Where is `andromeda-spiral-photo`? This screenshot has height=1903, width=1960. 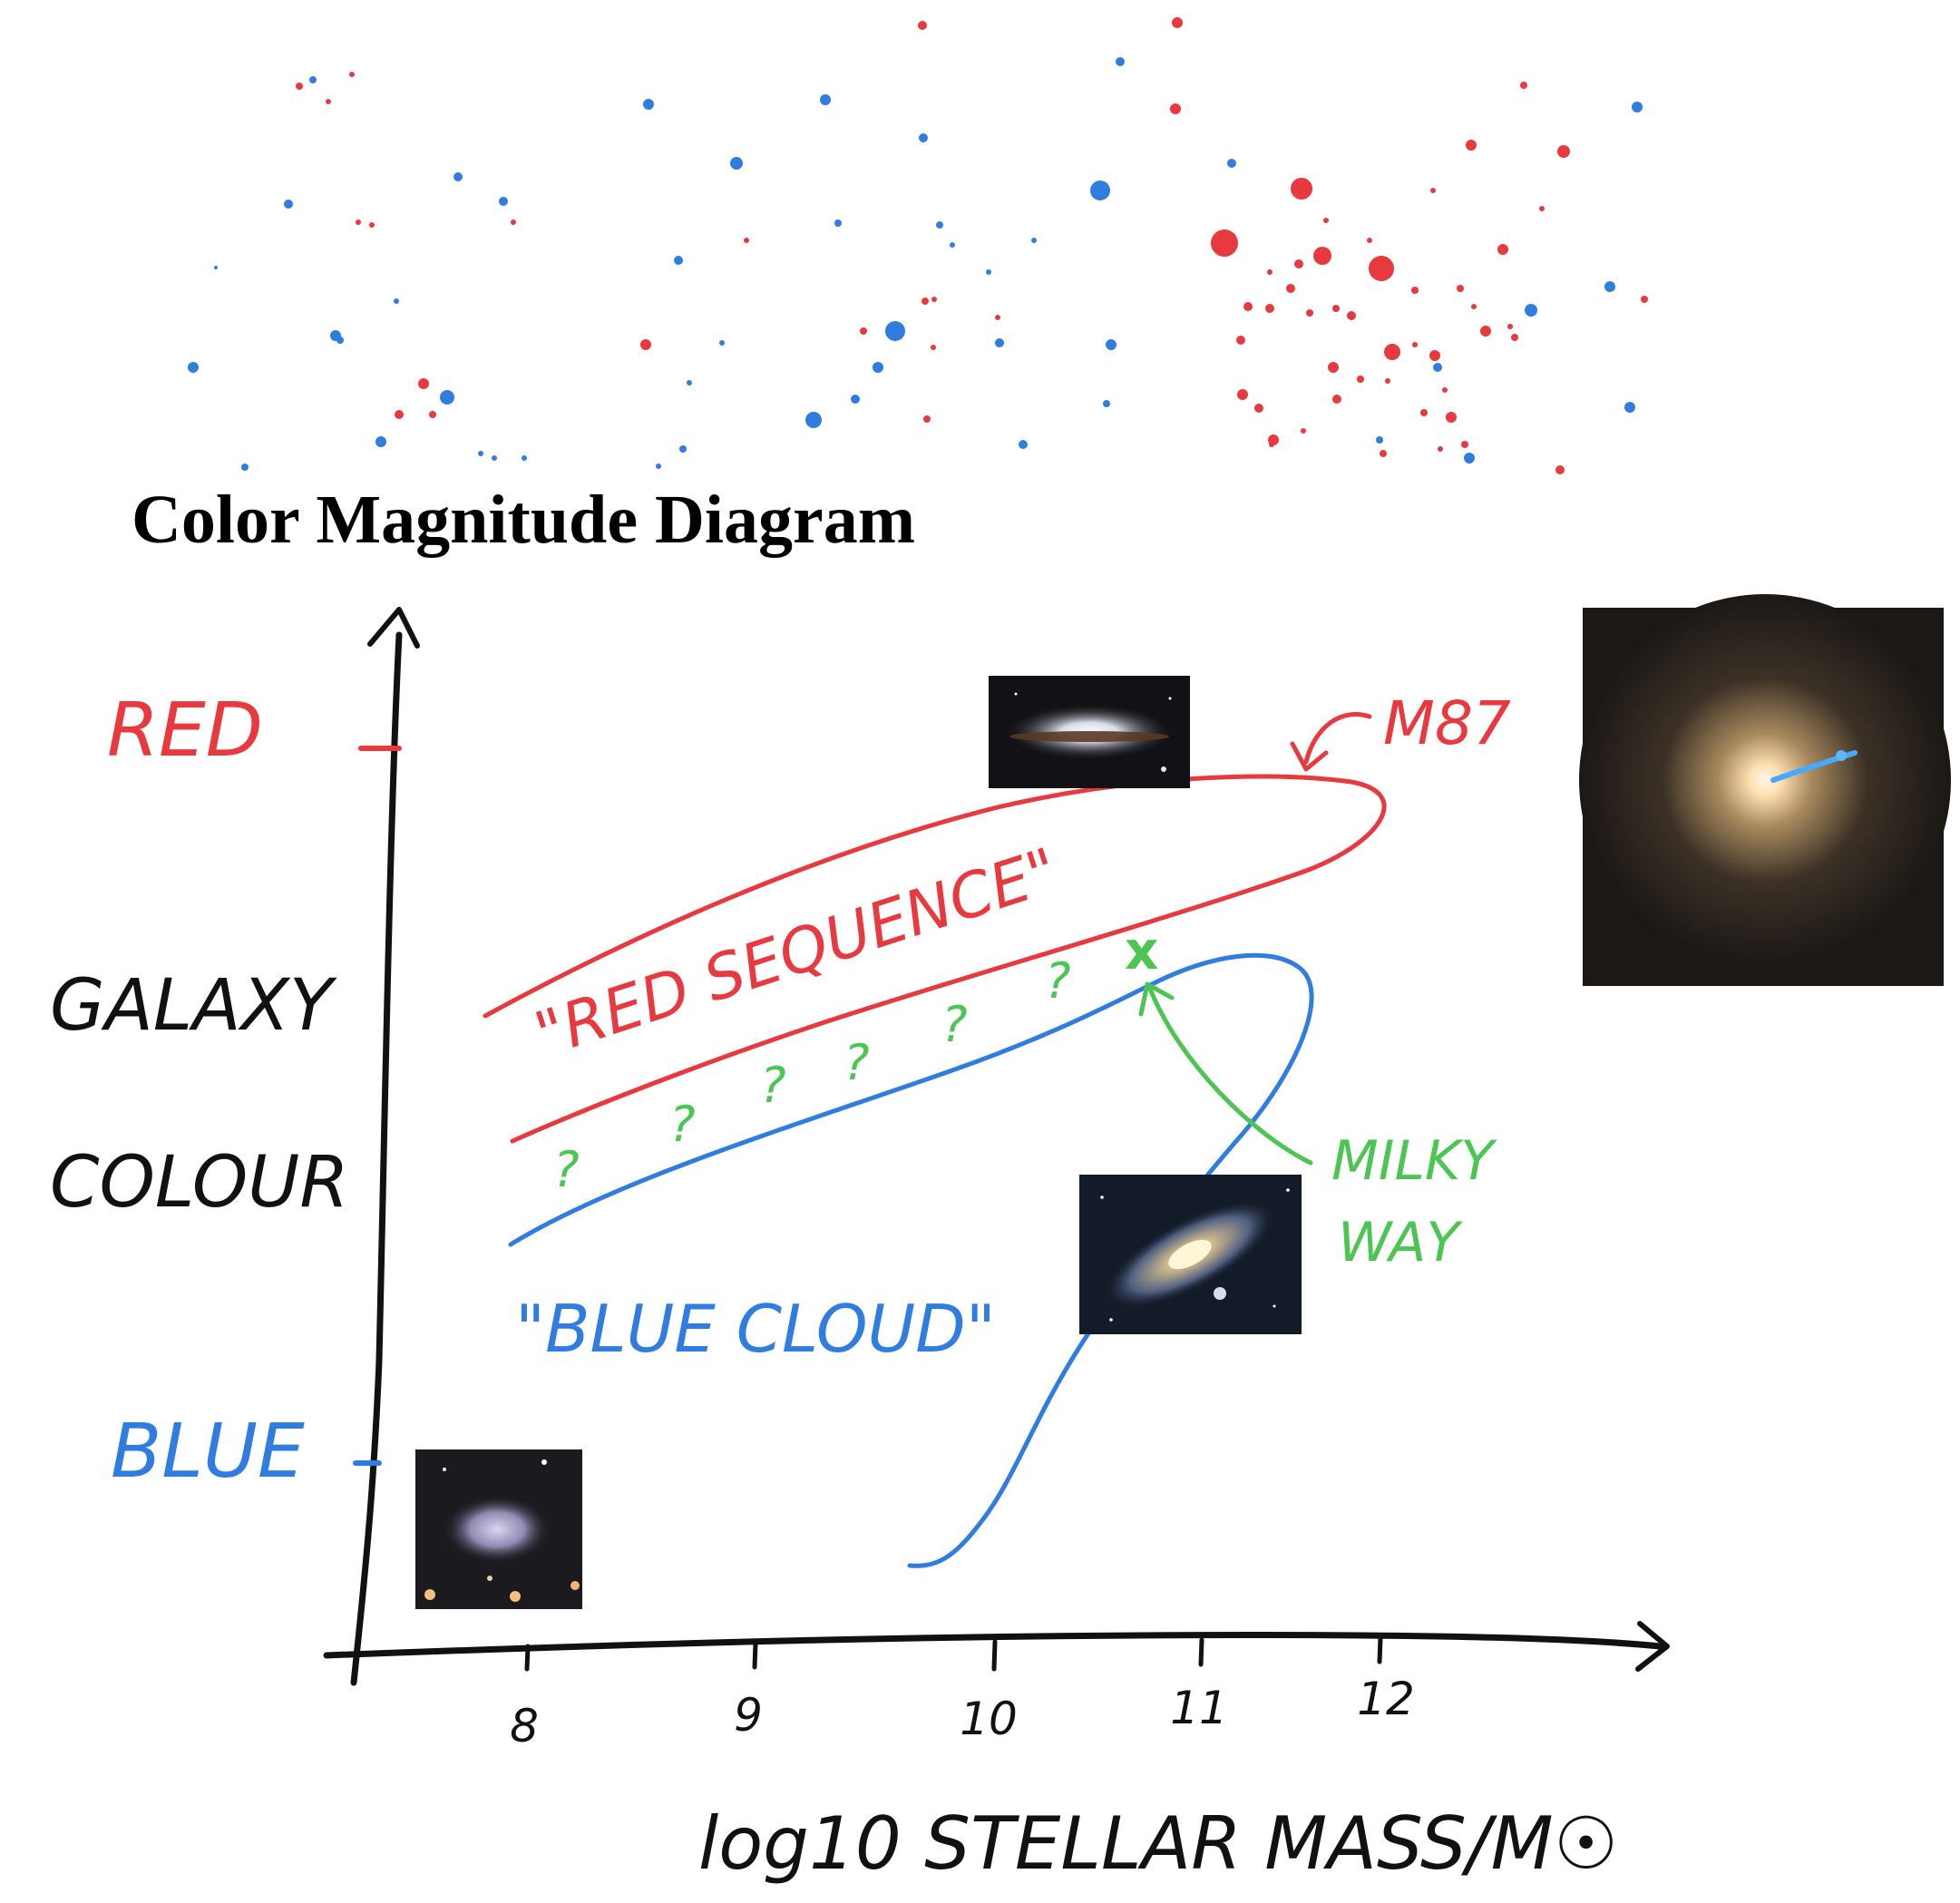 andromeda-spiral-photo is located at coordinates (1190, 1254).